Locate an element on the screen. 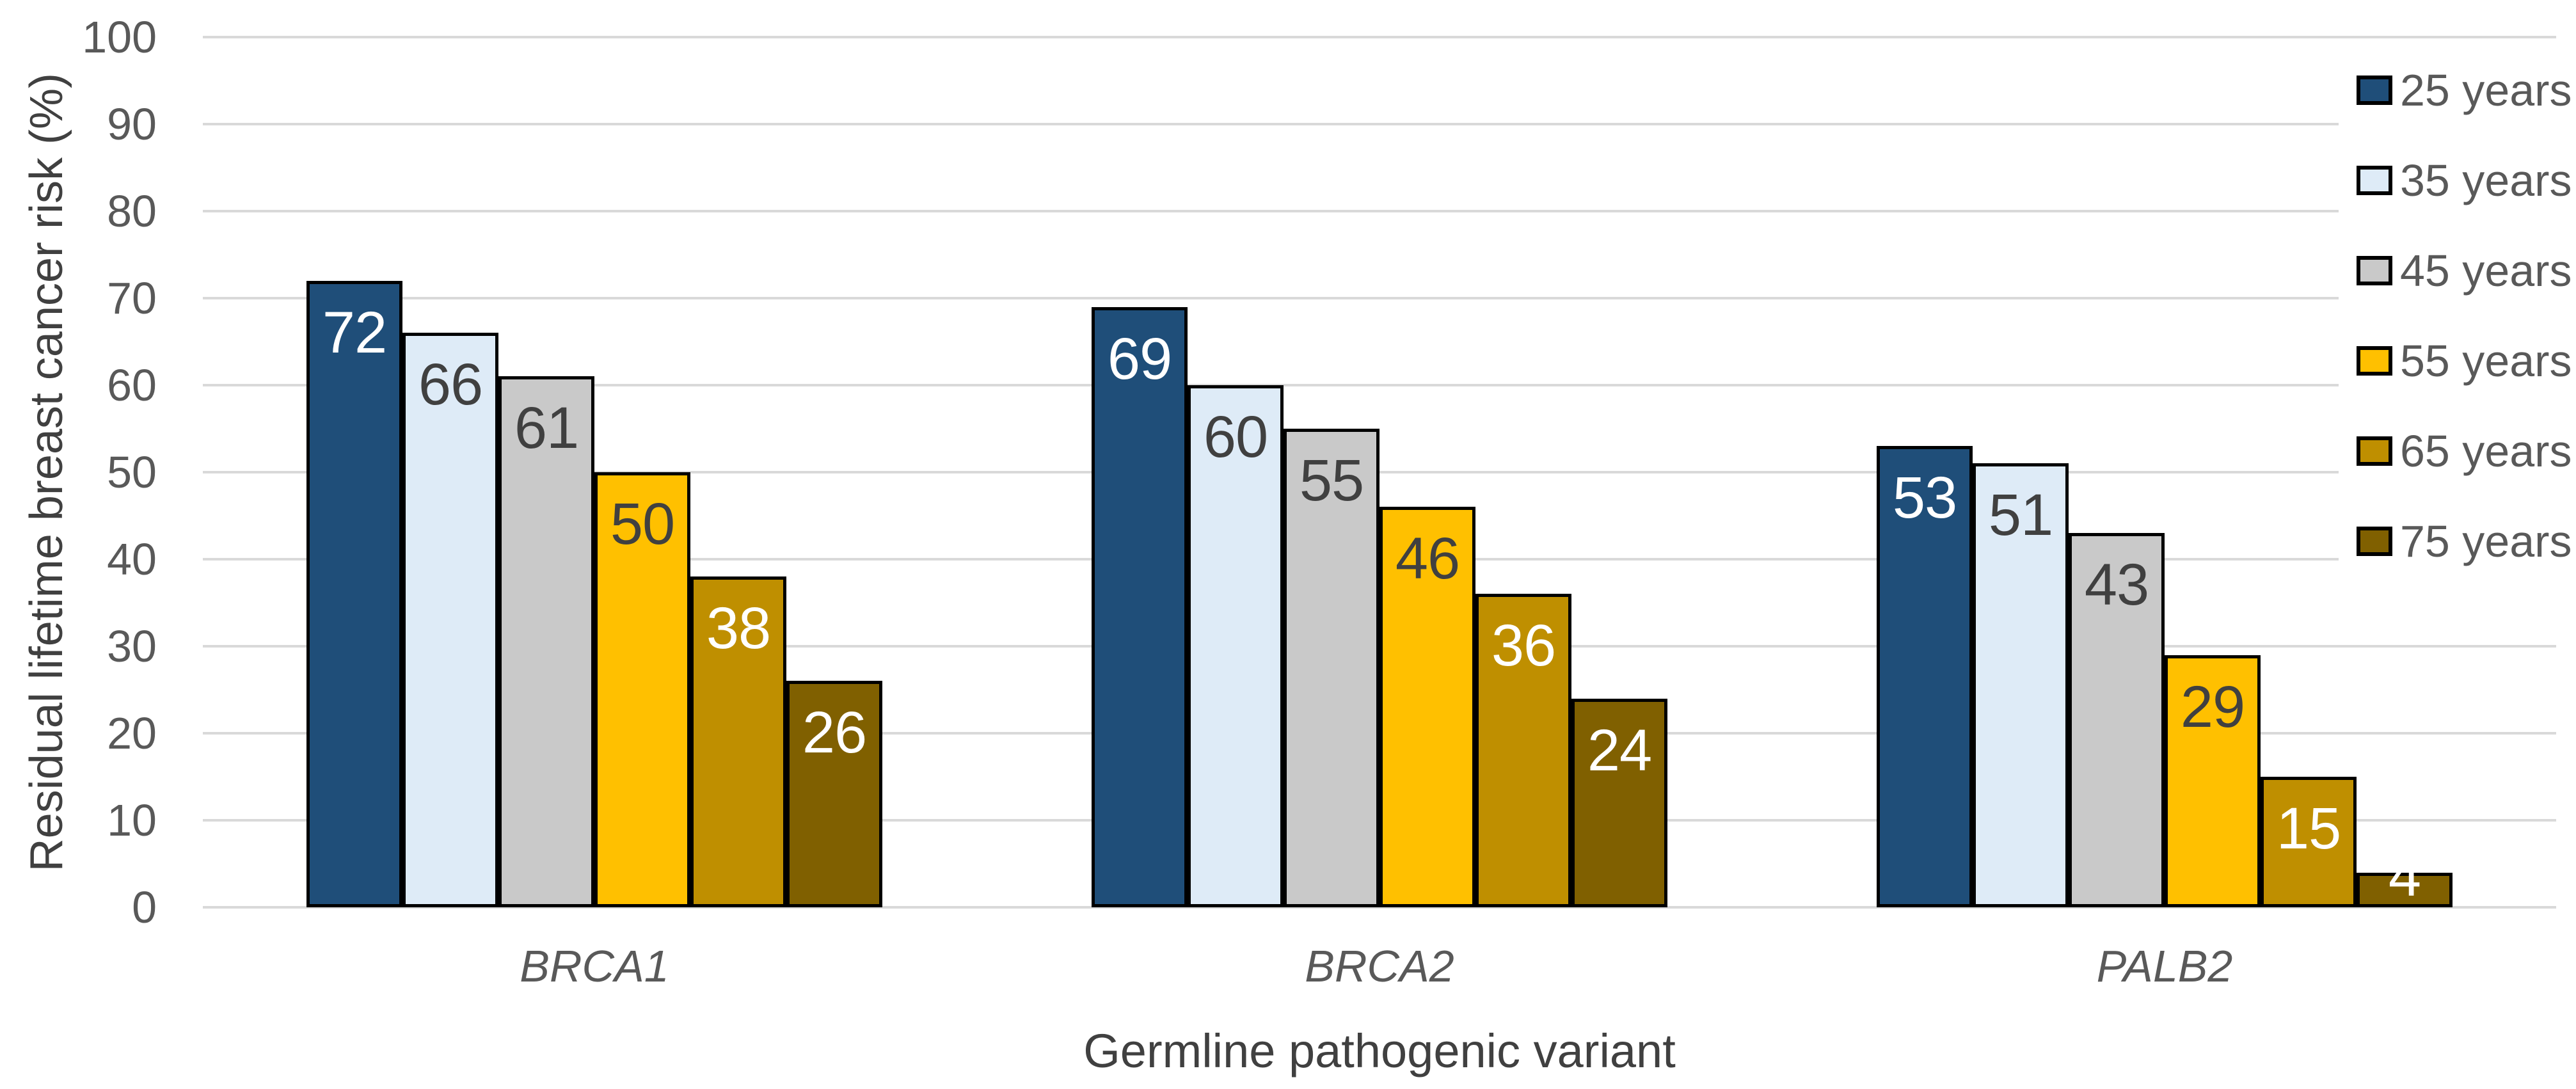  y-tick-label: 70 is located at coordinates (132, 298).